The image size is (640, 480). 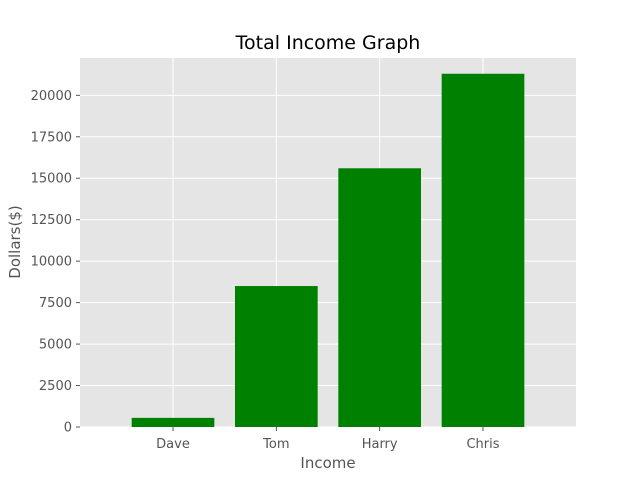 I want to click on x-axis-ticks: Dave Tom Harry Chris, so click(x=328, y=439).